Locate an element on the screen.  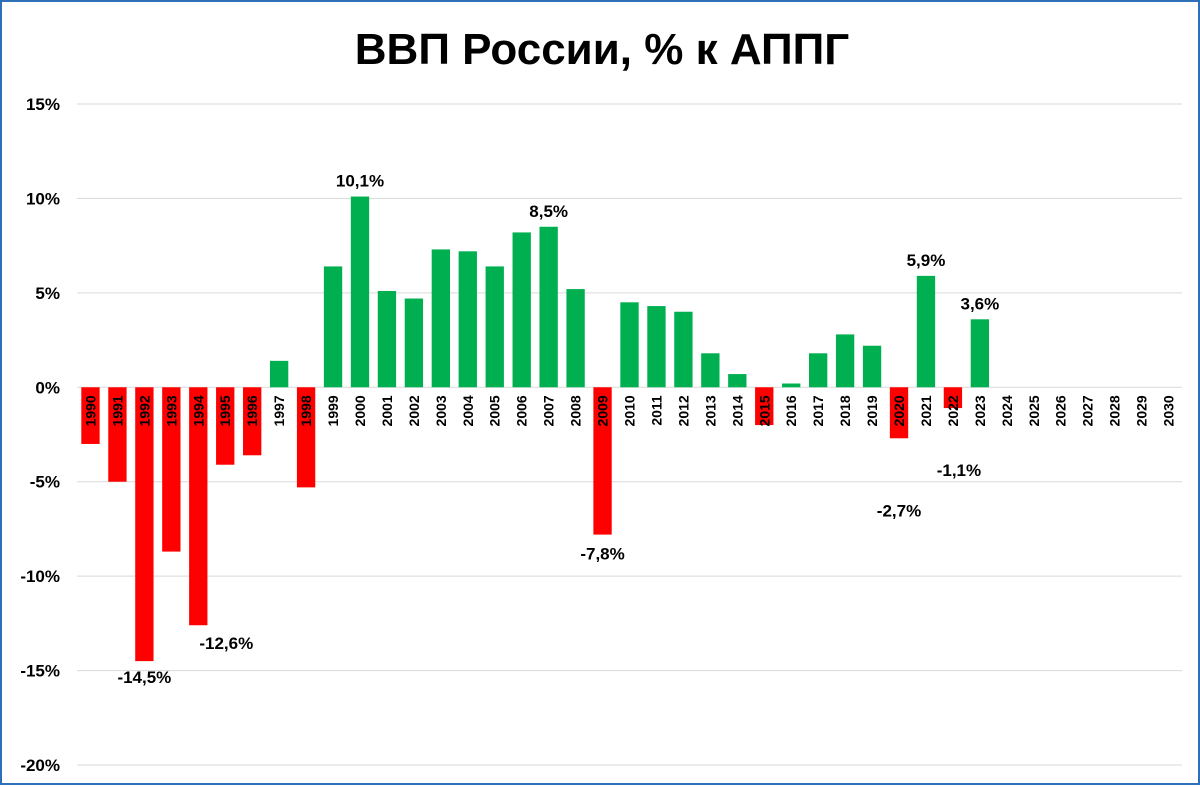
bar-2000 is located at coordinates (360, 292).